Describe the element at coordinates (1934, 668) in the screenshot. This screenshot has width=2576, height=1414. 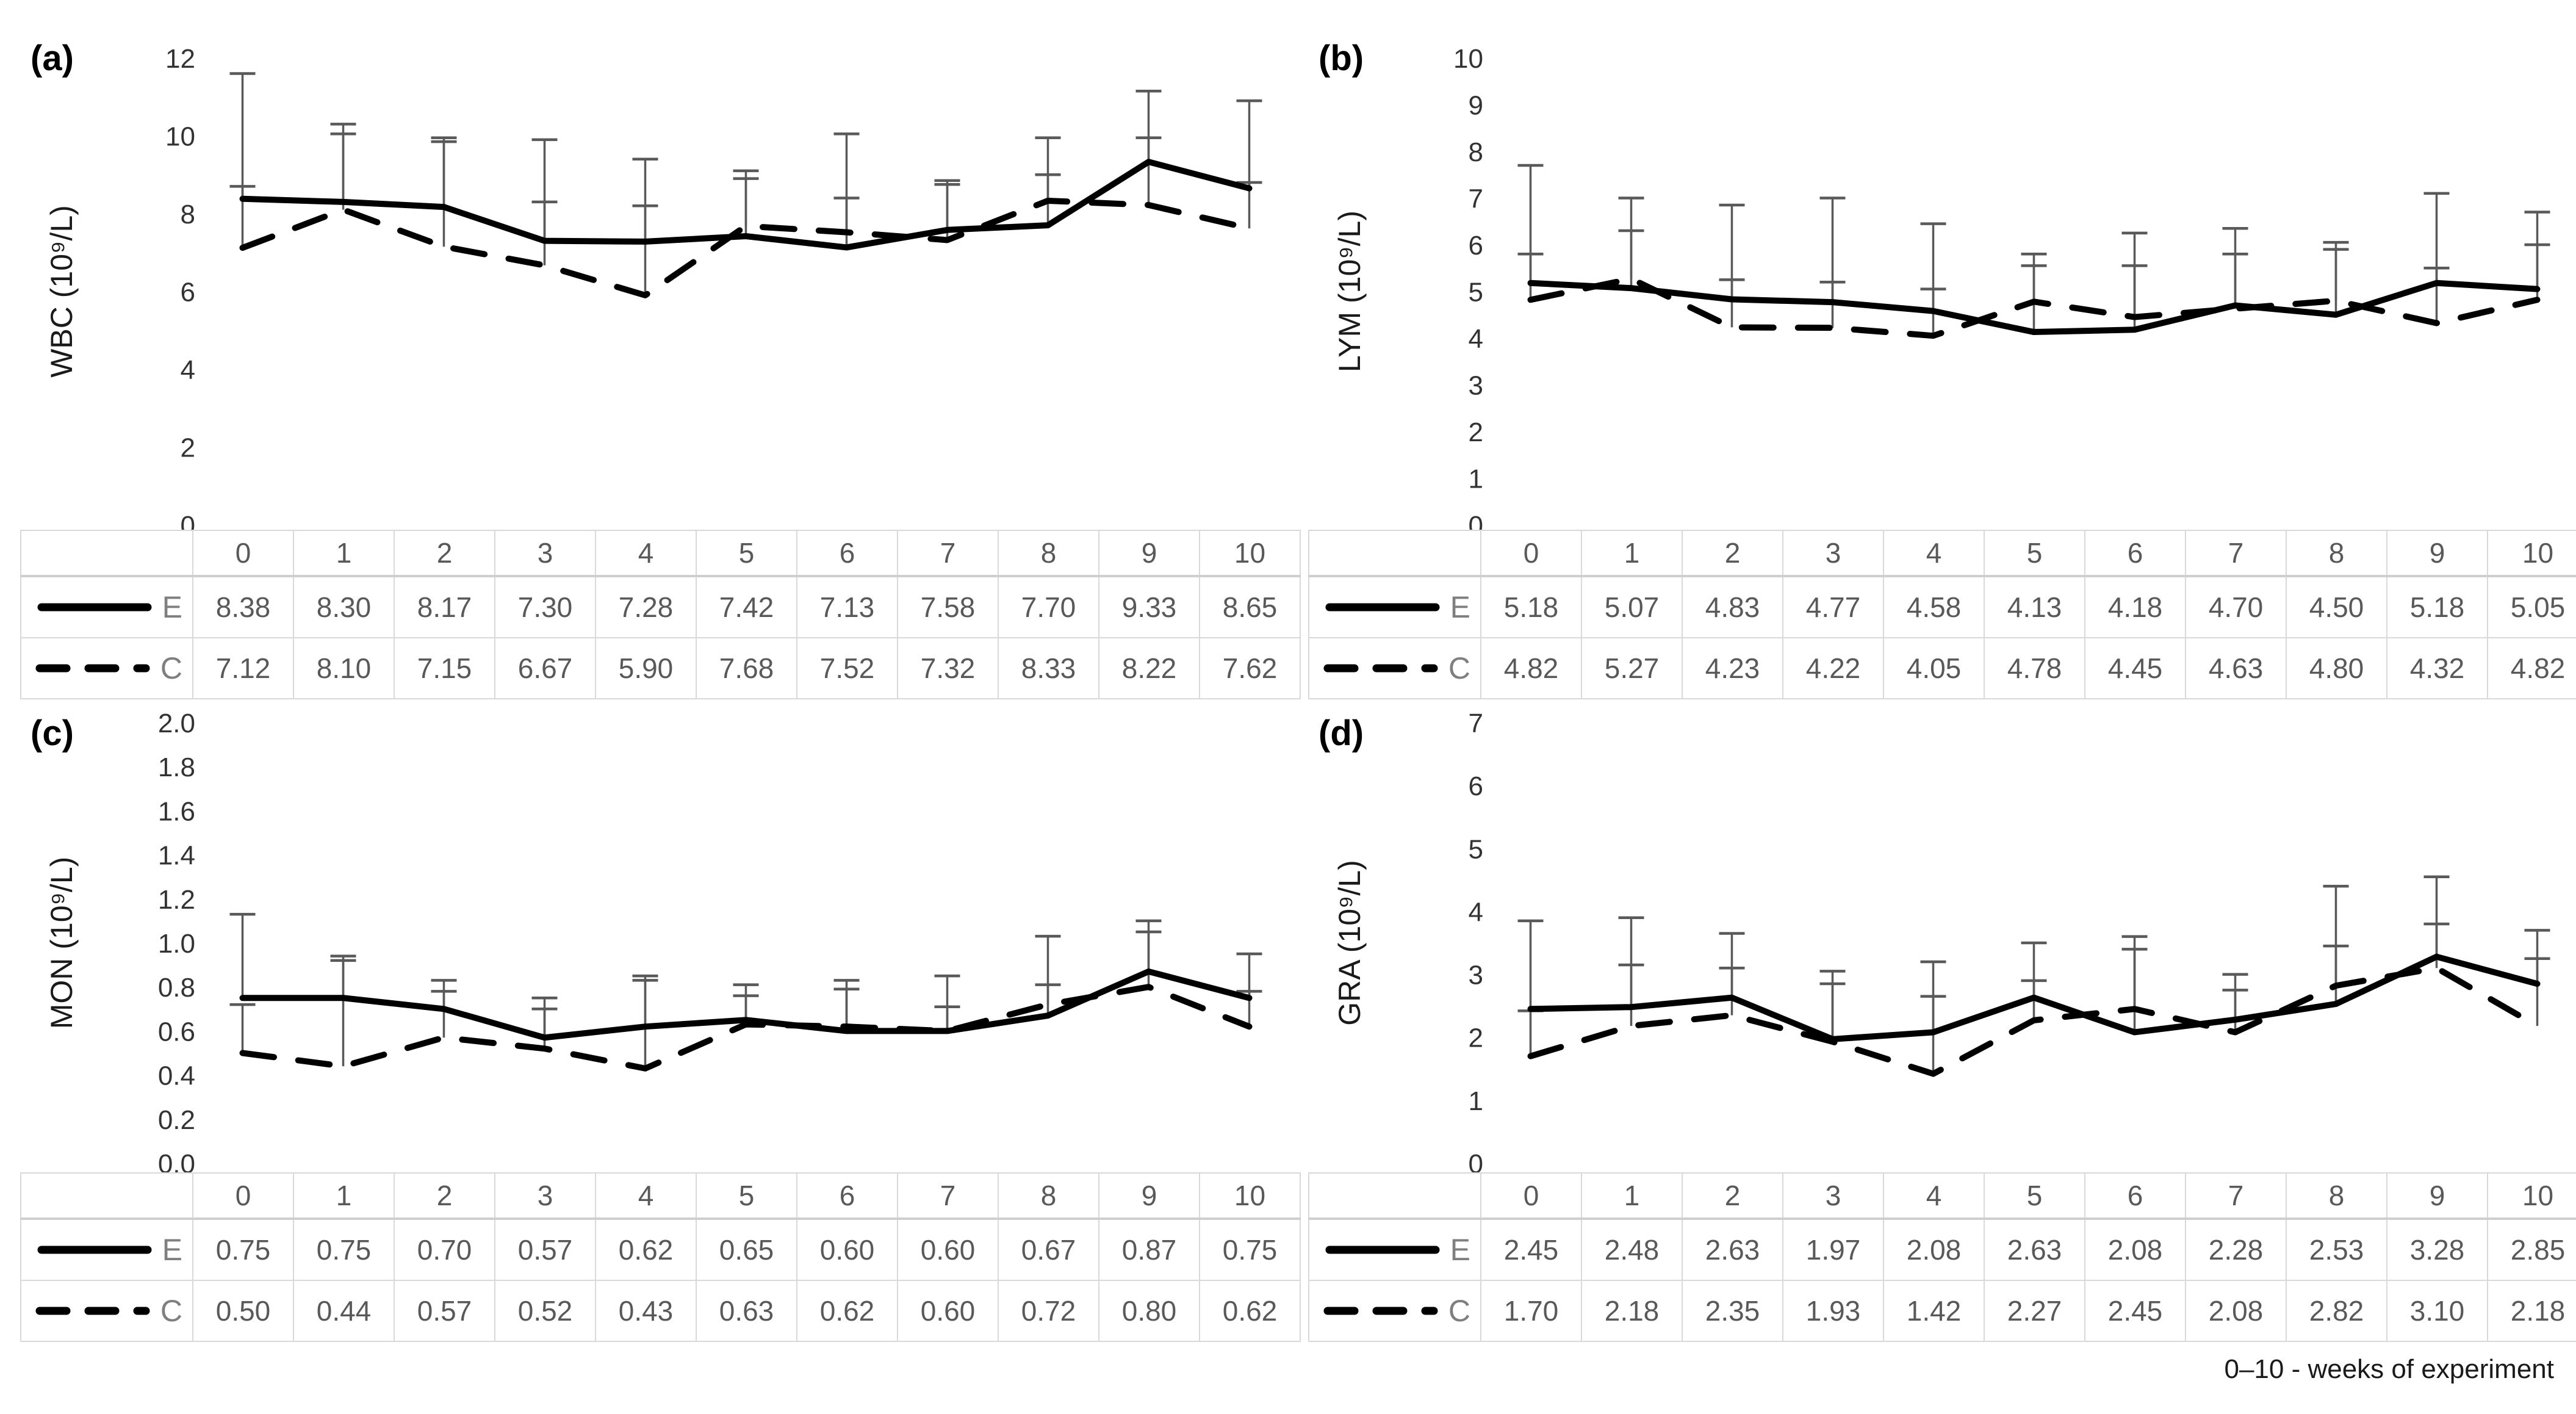
I see `value-cell: 4.05` at that location.